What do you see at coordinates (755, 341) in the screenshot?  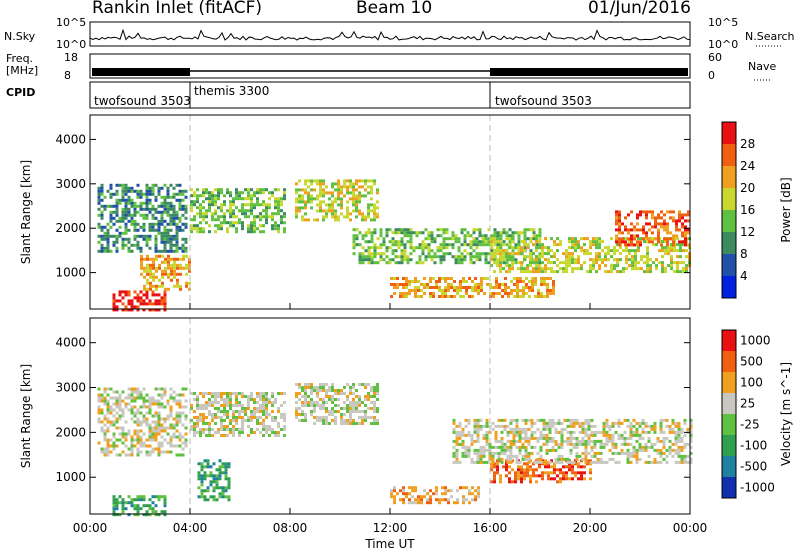 I see `colorbar-tick-label: 1000` at bounding box center [755, 341].